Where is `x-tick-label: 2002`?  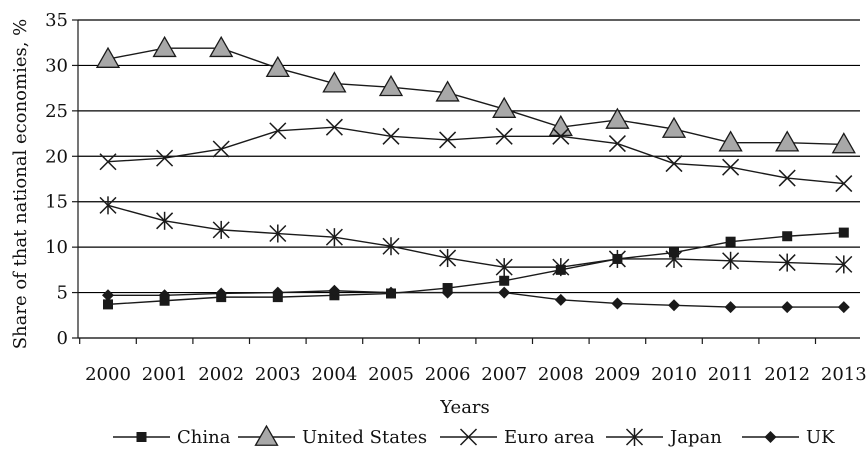
x-tick-label: 2002 is located at coordinates (221, 374).